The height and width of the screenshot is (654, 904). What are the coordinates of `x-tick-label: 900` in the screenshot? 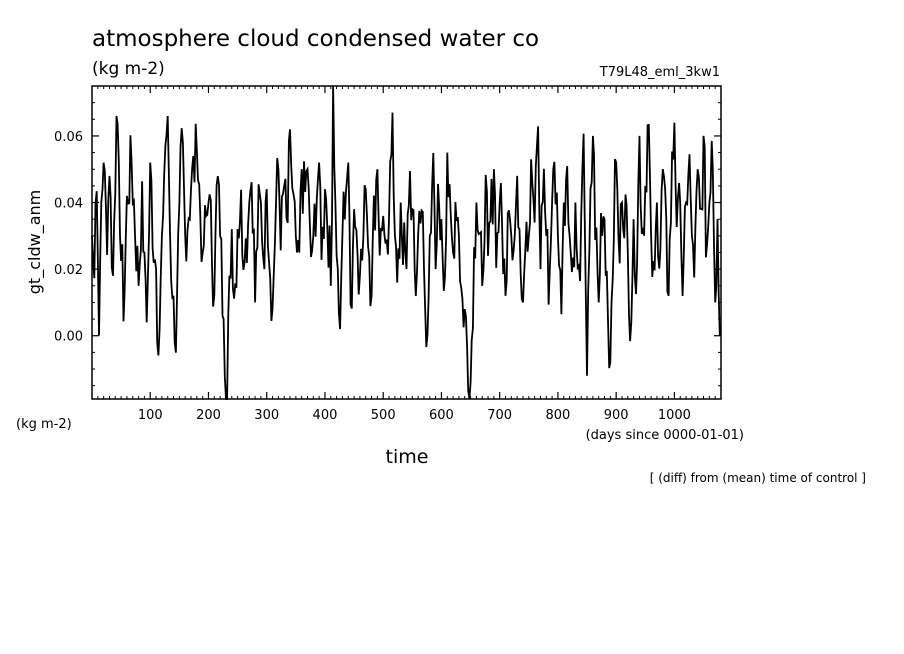 It's located at (616, 415).